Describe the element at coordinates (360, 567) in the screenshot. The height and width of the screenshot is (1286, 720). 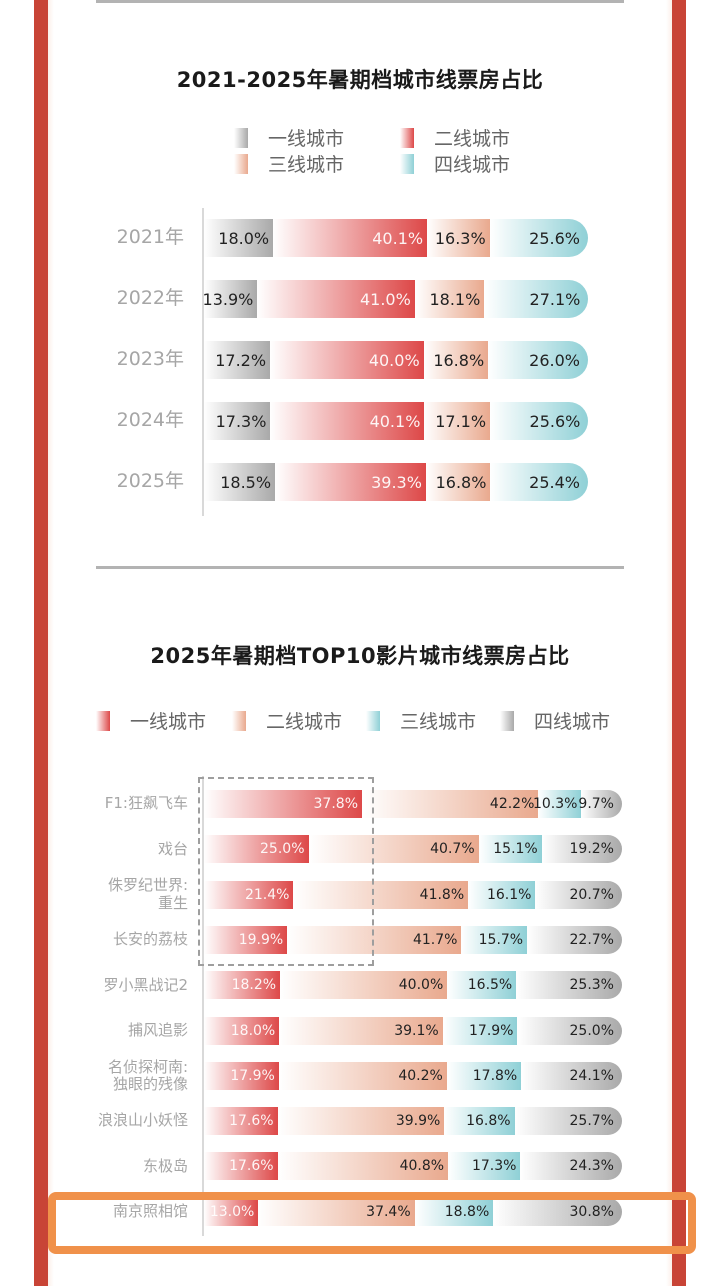
I see `middle-divider` at that location.